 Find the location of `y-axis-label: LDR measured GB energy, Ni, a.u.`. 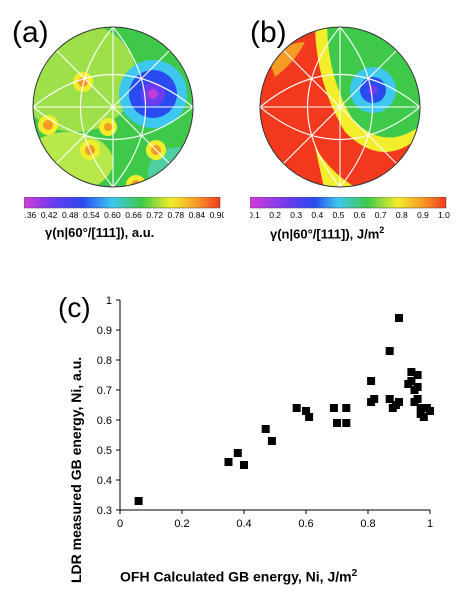

y-axis-label: LDR measured GB energy, Ni, a.u. is located at coordinates (76, 469).